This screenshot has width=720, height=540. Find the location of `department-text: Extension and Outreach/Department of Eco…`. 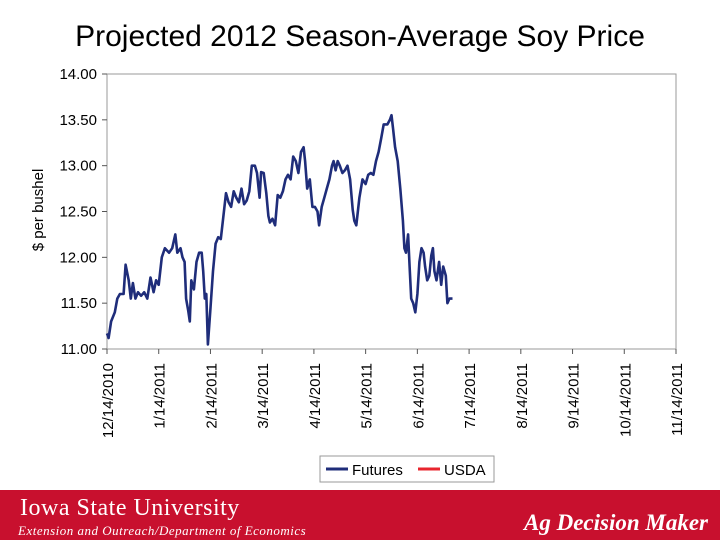

department-text: Extension and Outreach/Department of Eco… is located at coordinates (162, 530).